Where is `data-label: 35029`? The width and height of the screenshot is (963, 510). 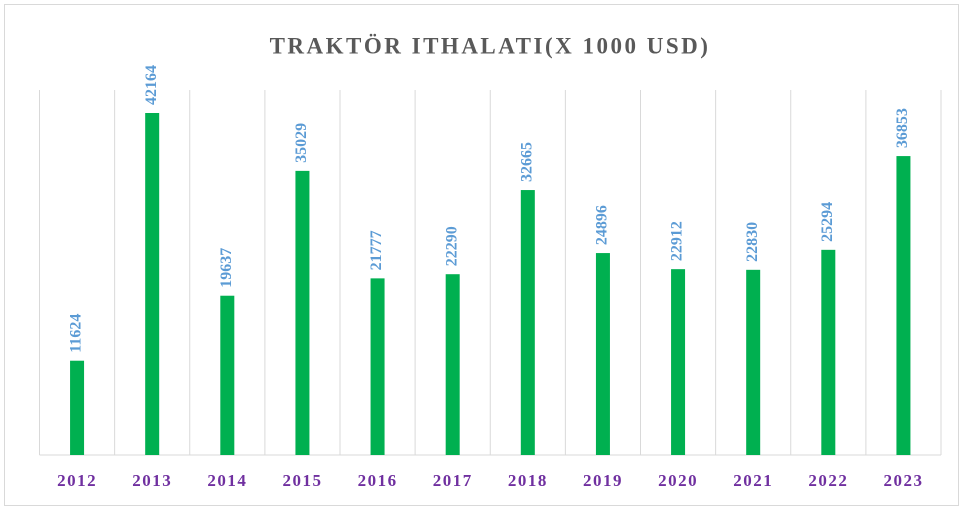
data-label: 35029 is located at coordinates (301, 143).